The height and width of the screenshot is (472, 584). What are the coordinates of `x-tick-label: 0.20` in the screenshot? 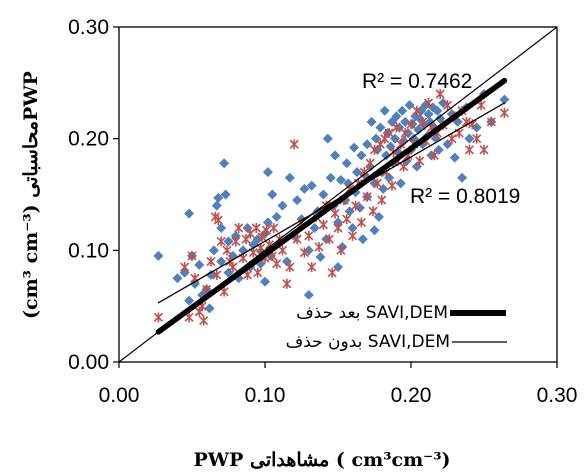 It's located at (411, 395).